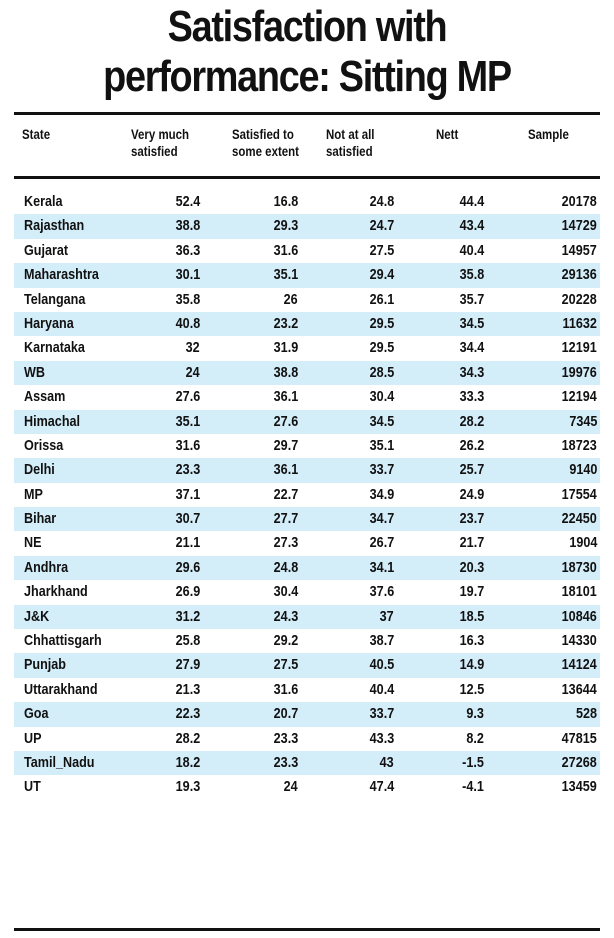 This screenshot has height=938, width=614. Describe the element at coordinates (381, 421) in the screenshot. I see `not-at-all-satisfied-cell: 34.5` at that location.